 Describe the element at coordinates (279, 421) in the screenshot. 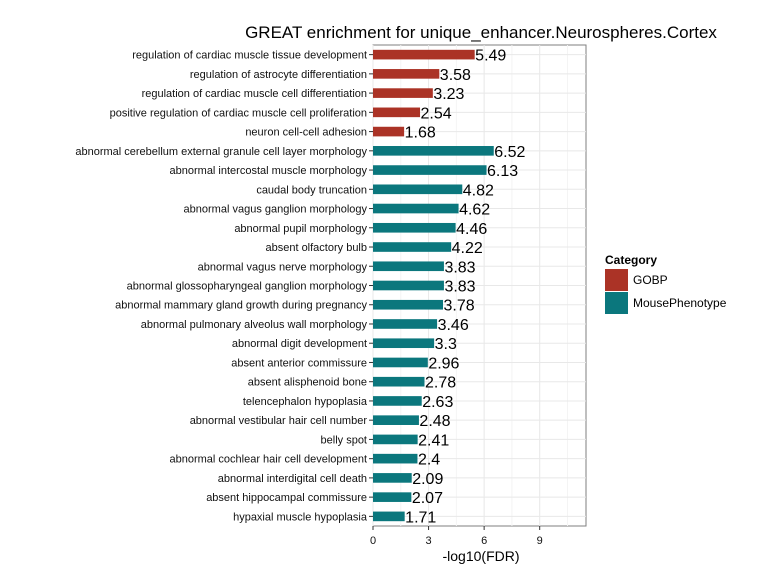

I see `category-label: abnormal vestibular hair cell number` at that location.